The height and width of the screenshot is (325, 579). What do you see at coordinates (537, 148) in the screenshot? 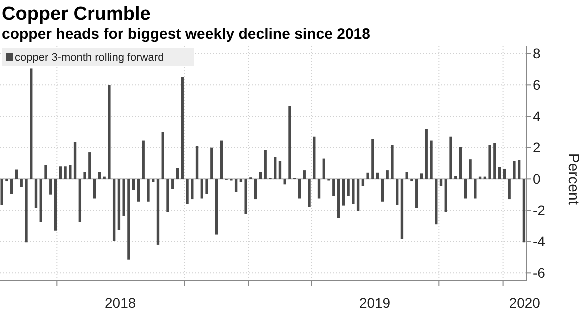
I see `y-tick-label: 2` at bounding box center [537, 148].